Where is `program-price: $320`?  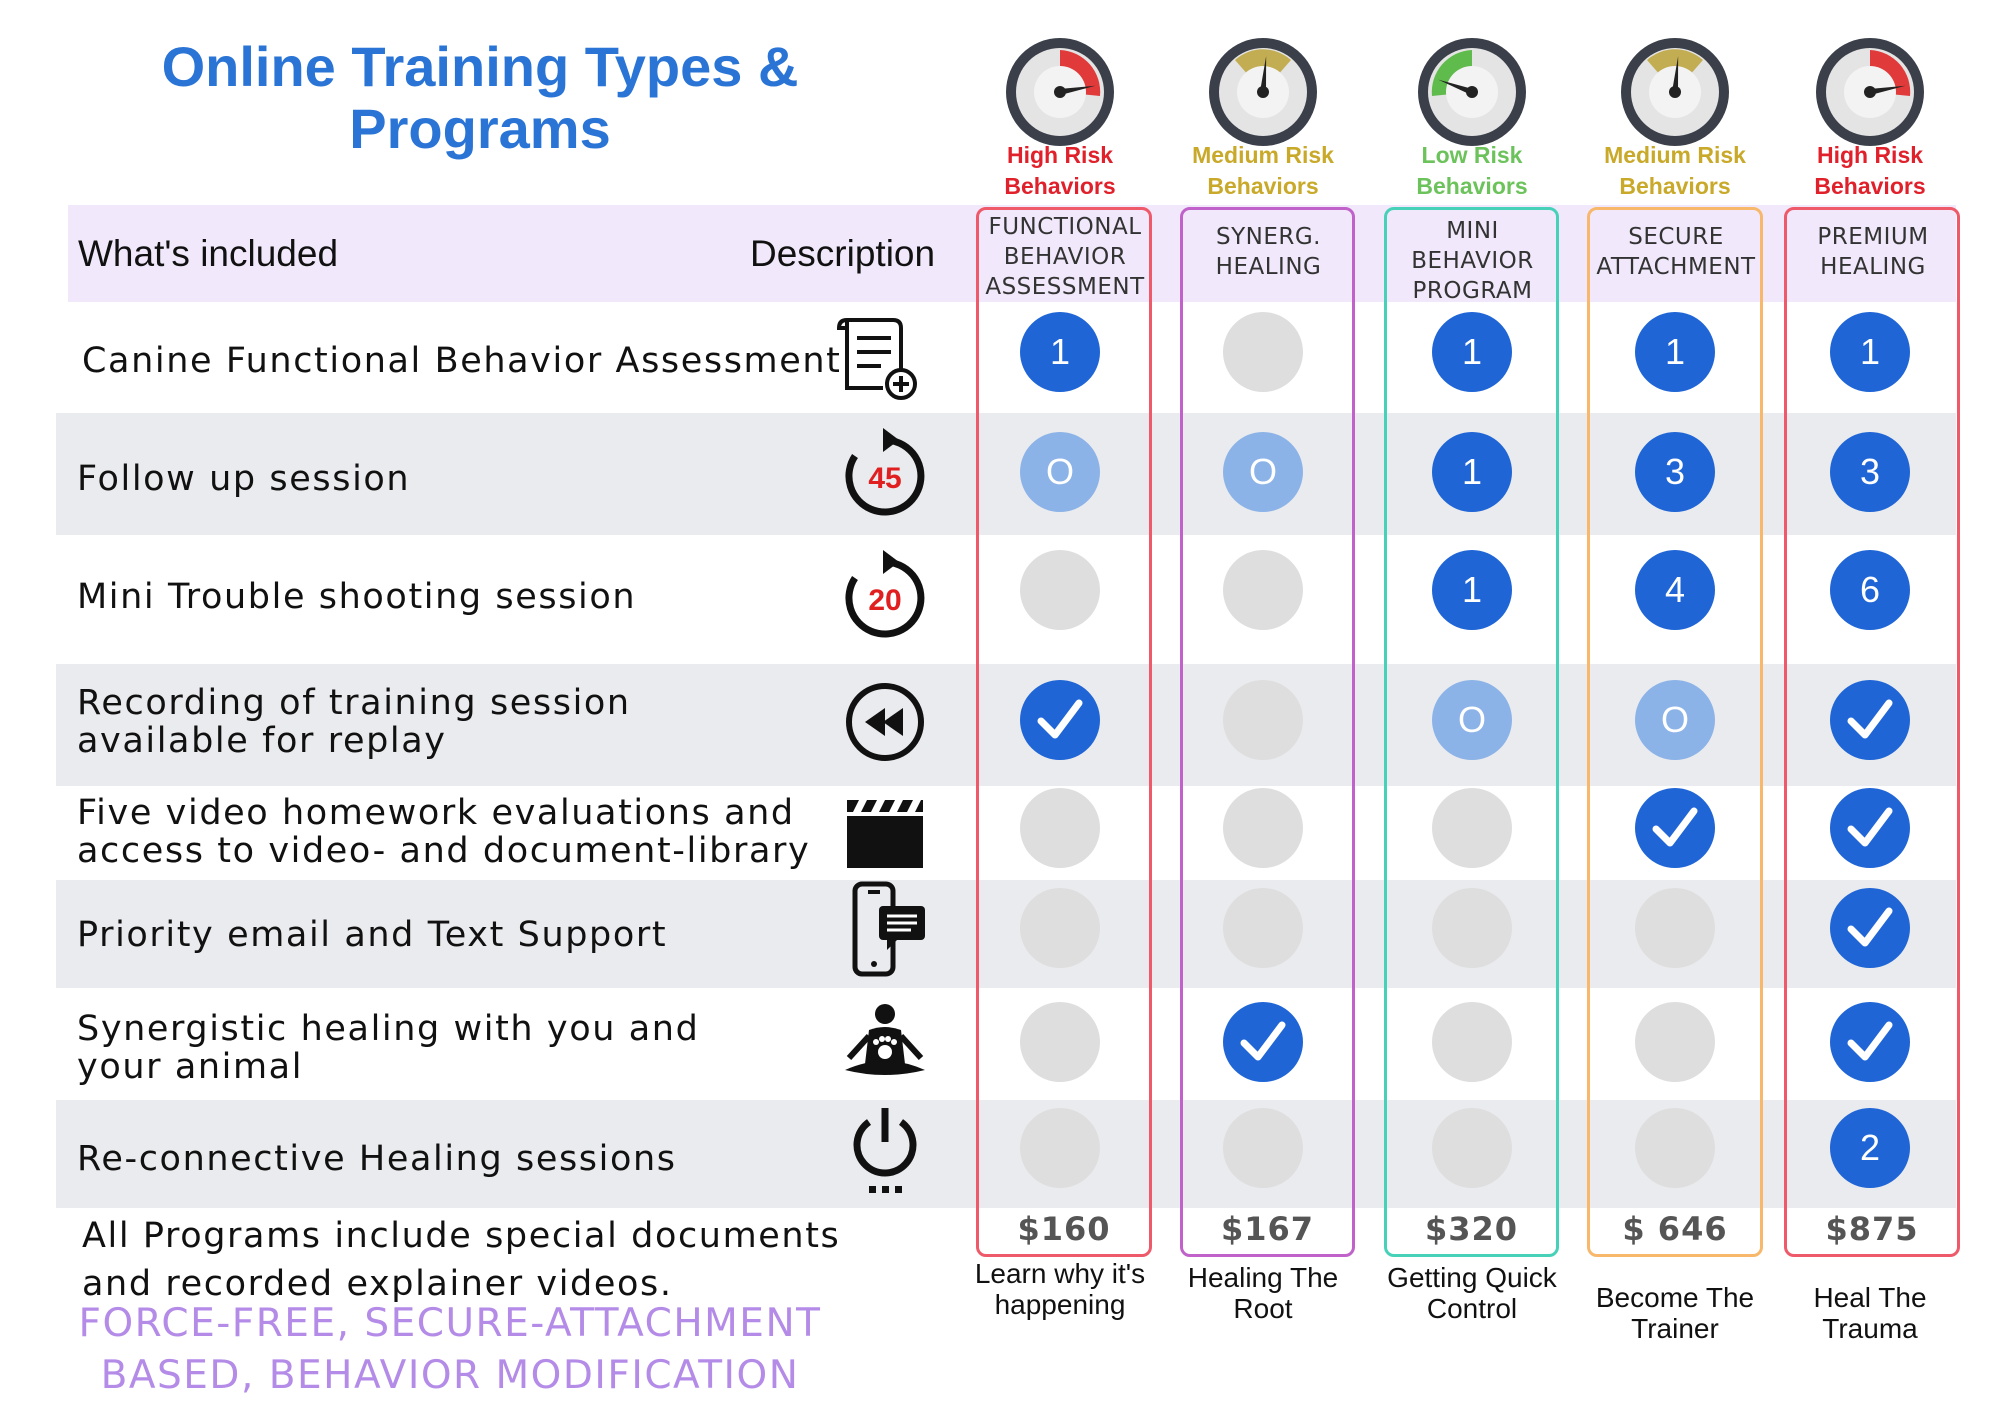 program-price: $320 is located at coordinates (1471, 1229).